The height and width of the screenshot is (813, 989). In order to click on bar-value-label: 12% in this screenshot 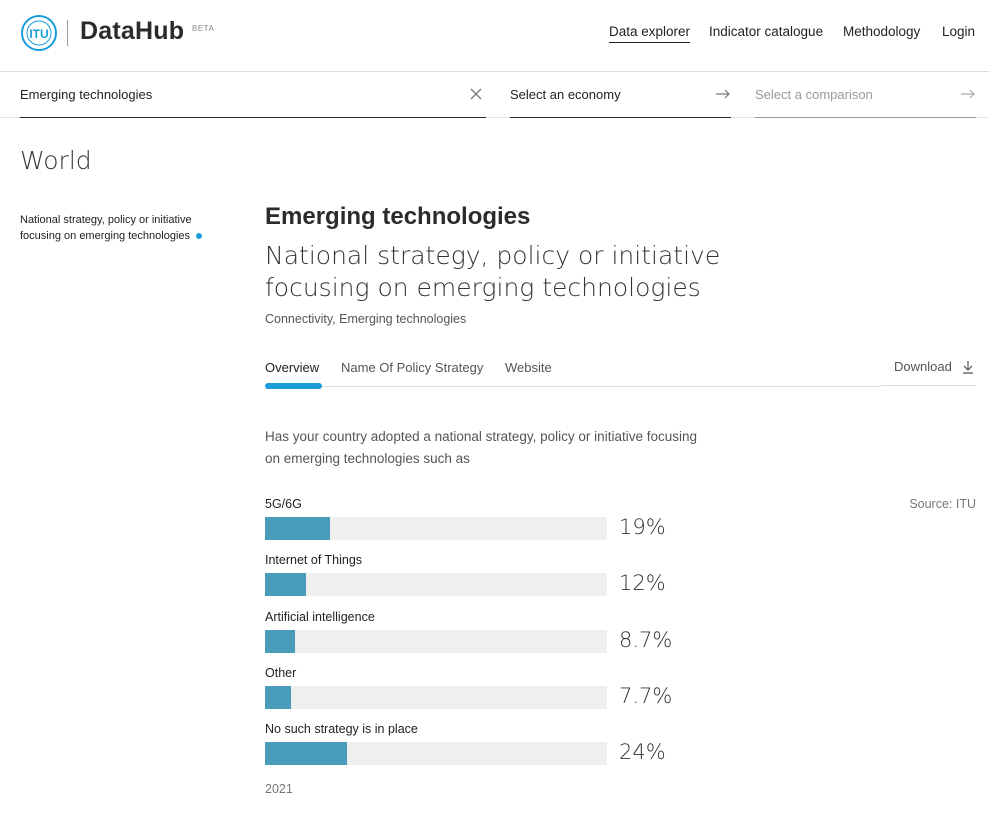, I will do `click(642, 583)`.